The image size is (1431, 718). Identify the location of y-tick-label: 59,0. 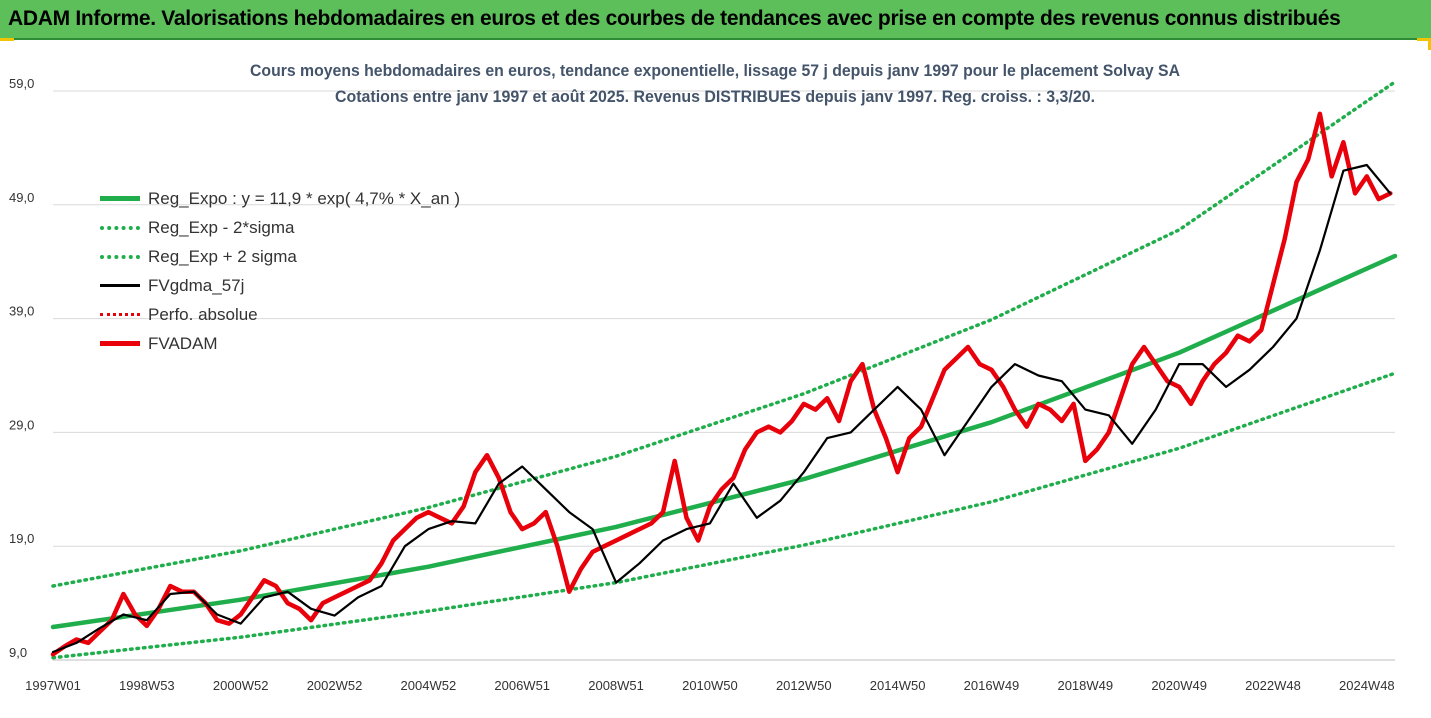
(21, 83).